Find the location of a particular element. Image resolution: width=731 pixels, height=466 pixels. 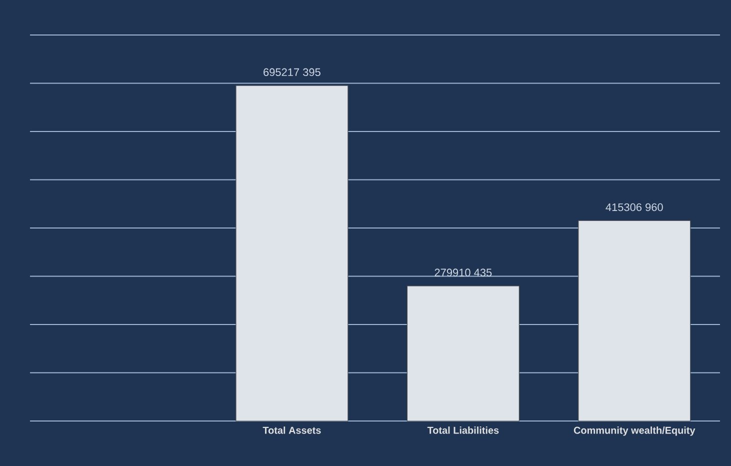

data-label: 279910 435 is located at coordinates (463, 272).